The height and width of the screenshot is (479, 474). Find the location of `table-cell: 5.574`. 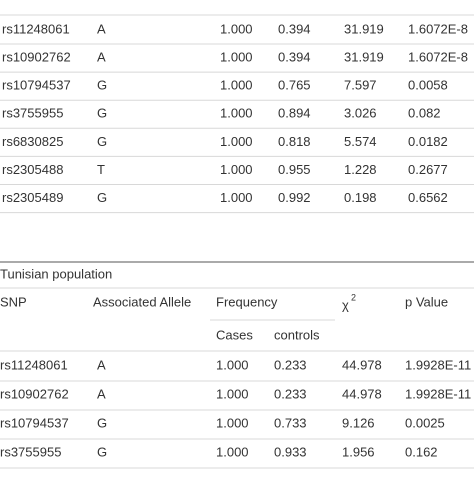

table-cell: 5.574 is located at coordinates (360, 141).